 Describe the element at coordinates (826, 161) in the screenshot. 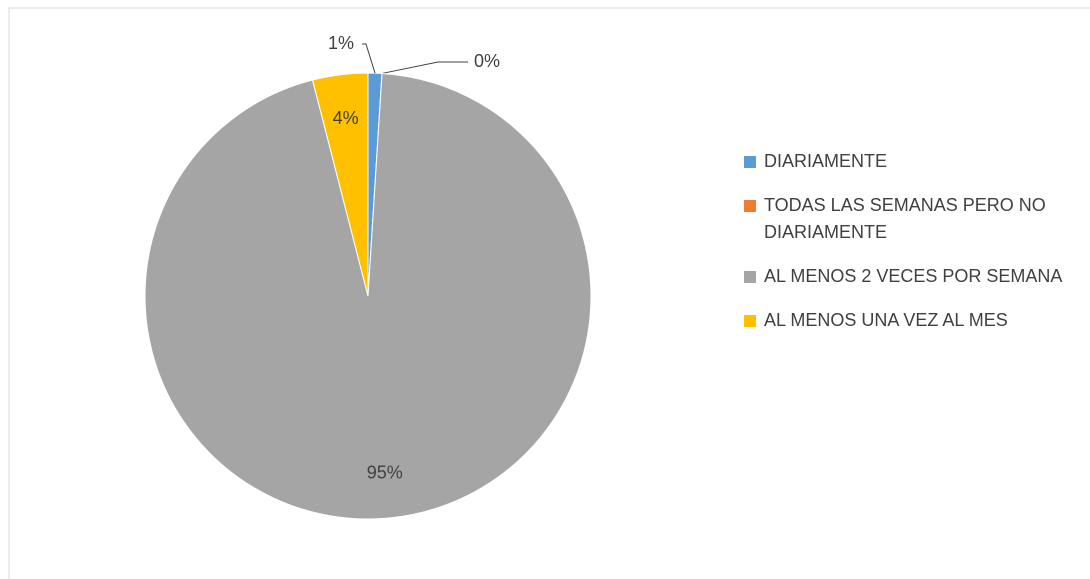

I see `legend-label: DIARIAMENTE` at that location.